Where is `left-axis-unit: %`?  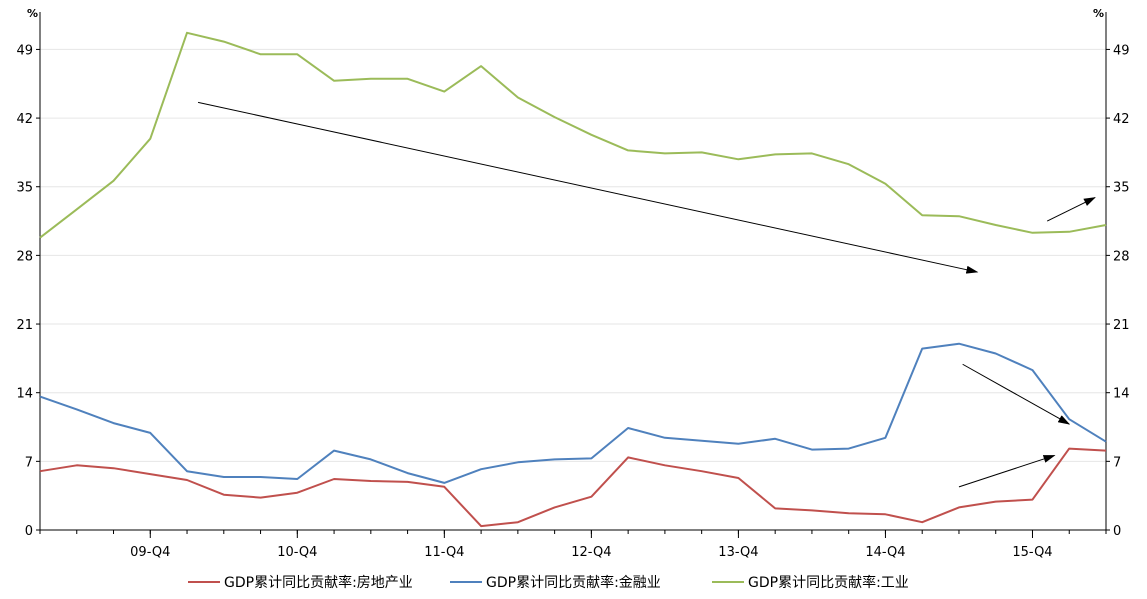
left-axis-unit: % is located at coordinates (32, 13).